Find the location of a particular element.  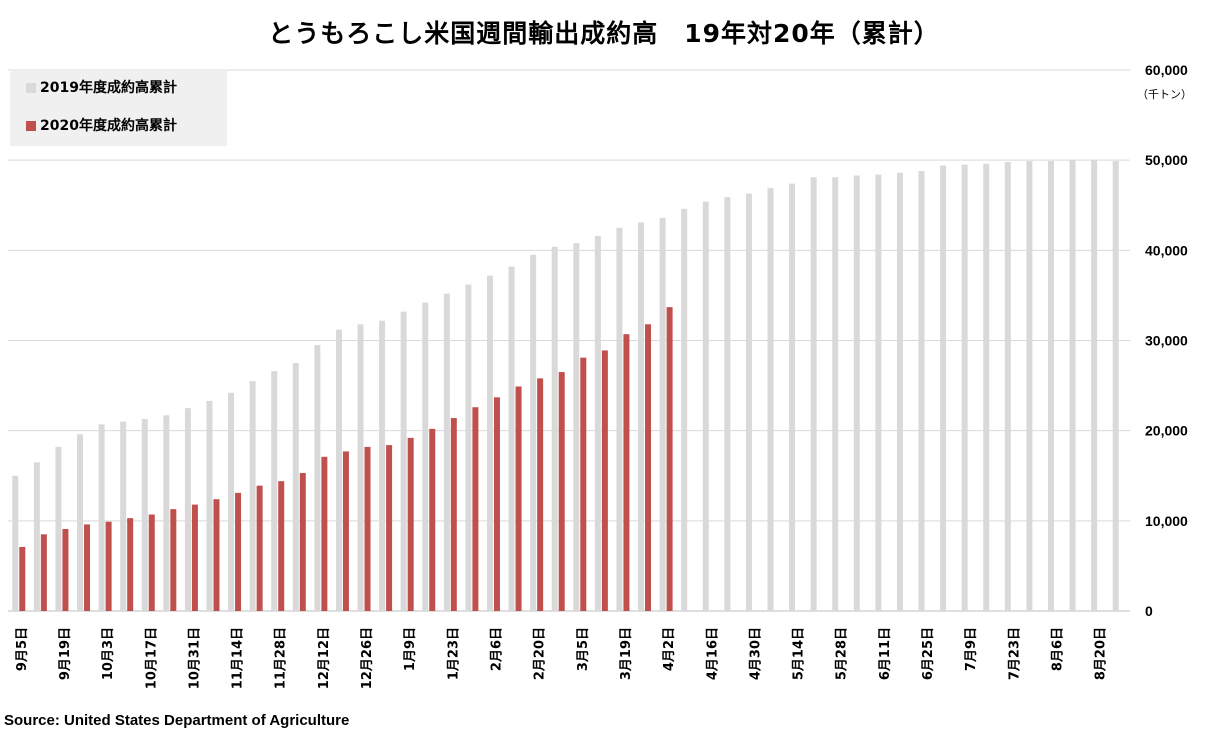

x-tick-label: 4月2日 is located at coordinates (669, 649).